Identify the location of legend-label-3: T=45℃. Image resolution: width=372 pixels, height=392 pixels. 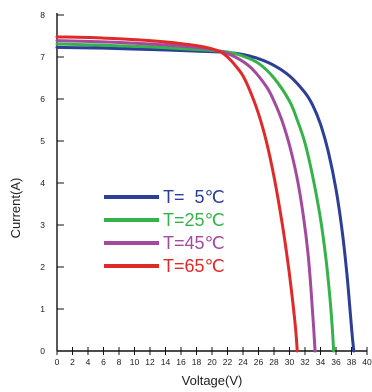
(194, 243).